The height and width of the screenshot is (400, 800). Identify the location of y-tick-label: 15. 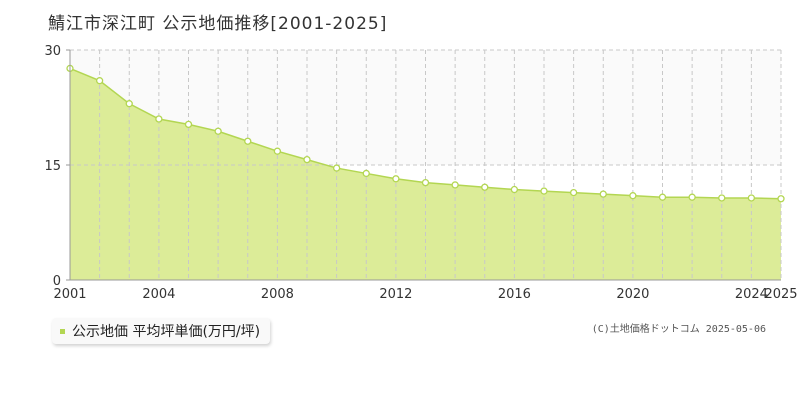
(52, 166).